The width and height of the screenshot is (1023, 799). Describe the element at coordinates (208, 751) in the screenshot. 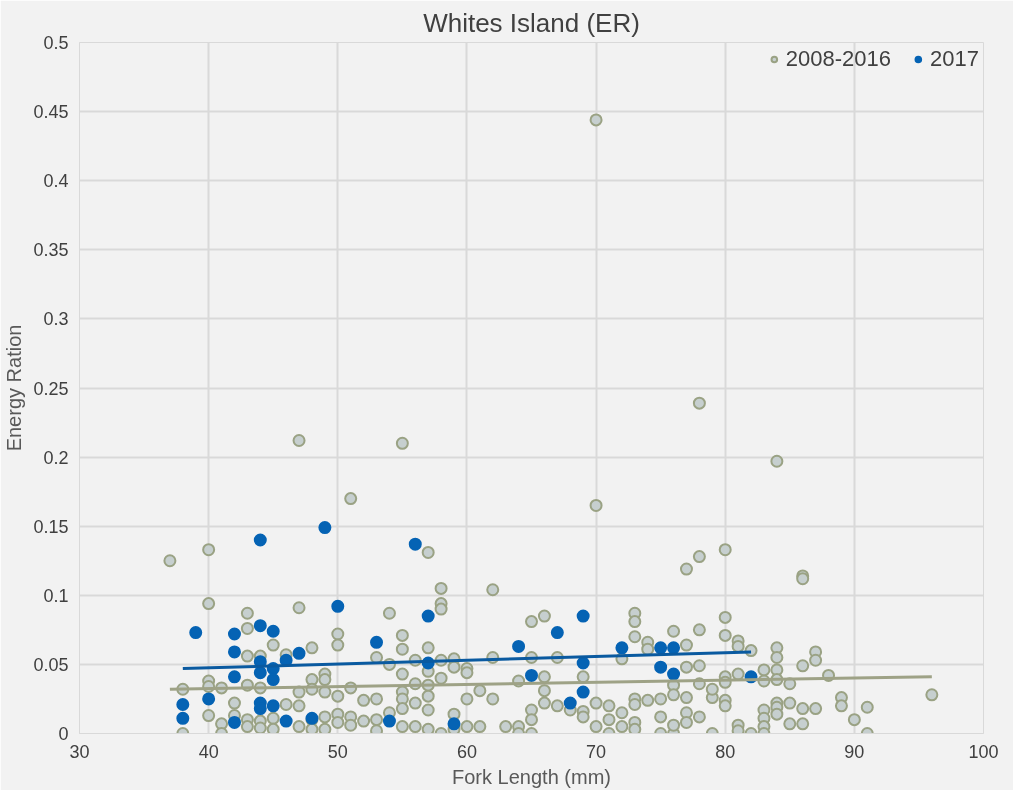

I see `x-tick-label: 40` at that location.